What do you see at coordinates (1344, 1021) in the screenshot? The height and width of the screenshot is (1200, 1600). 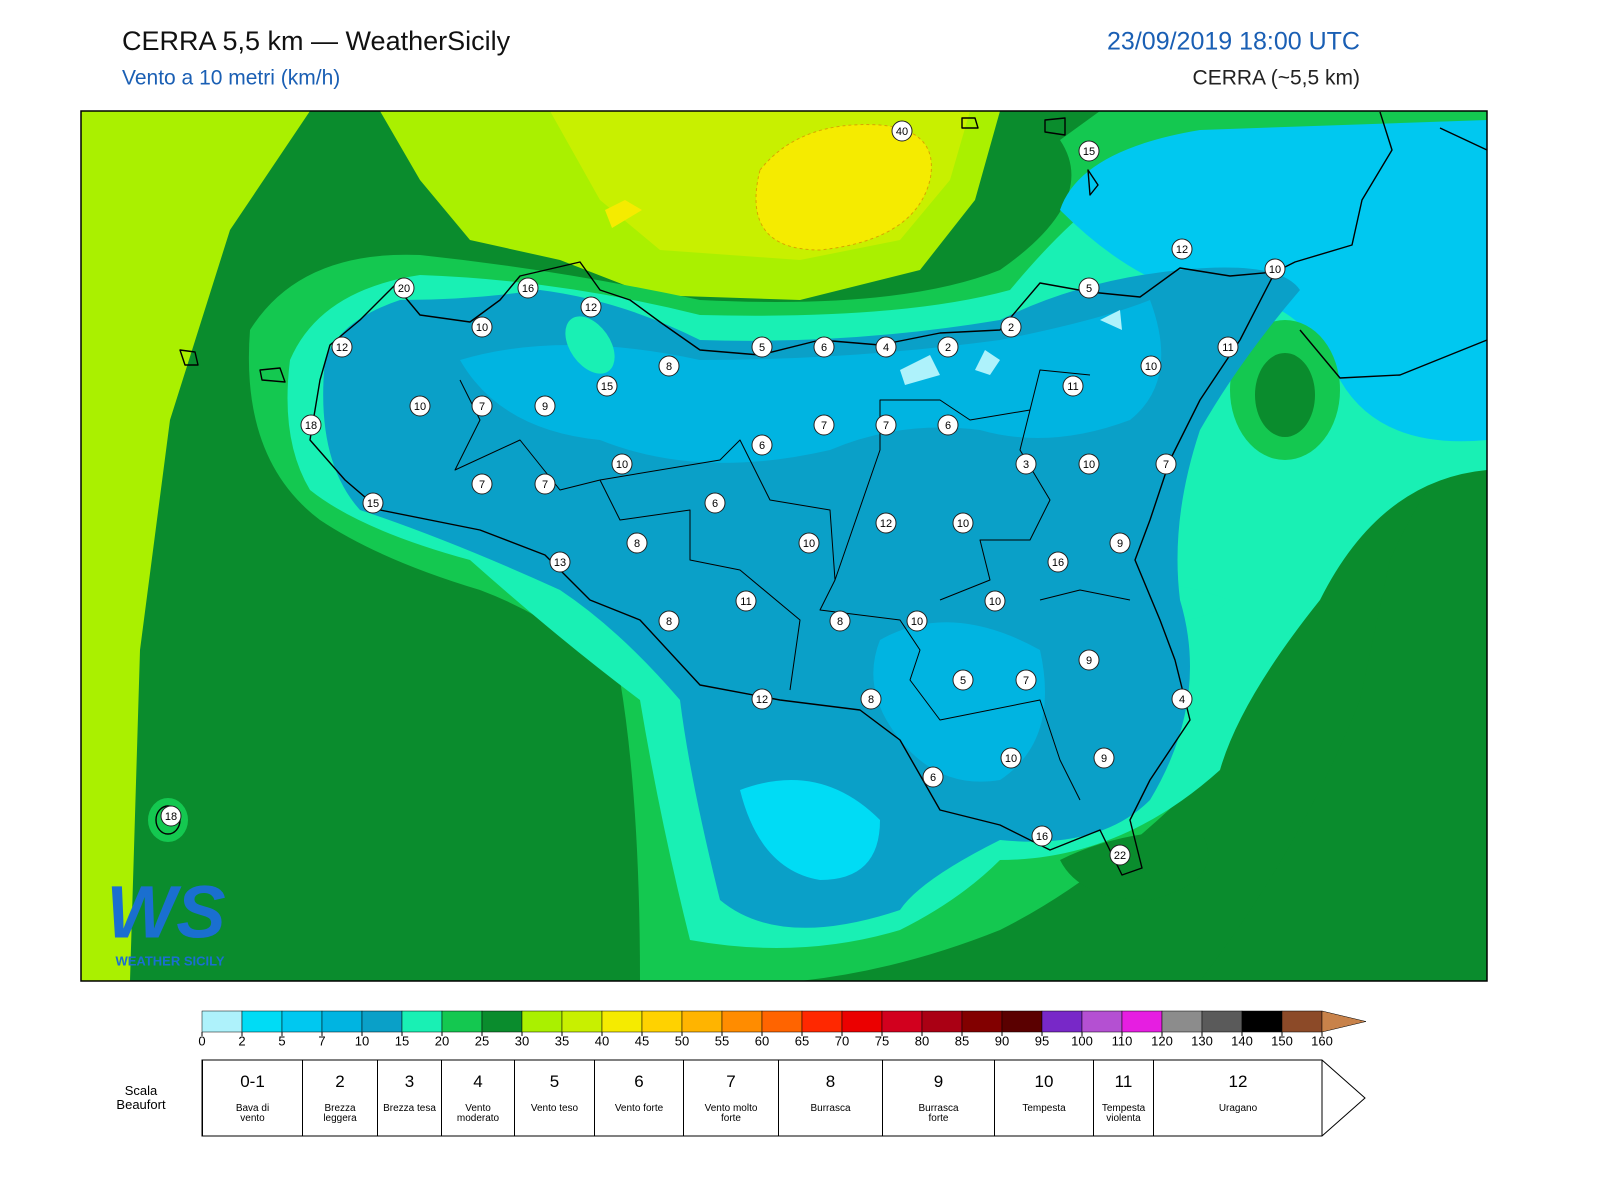 I see `colorbar-extension` at bounding box center [1344, 1021].